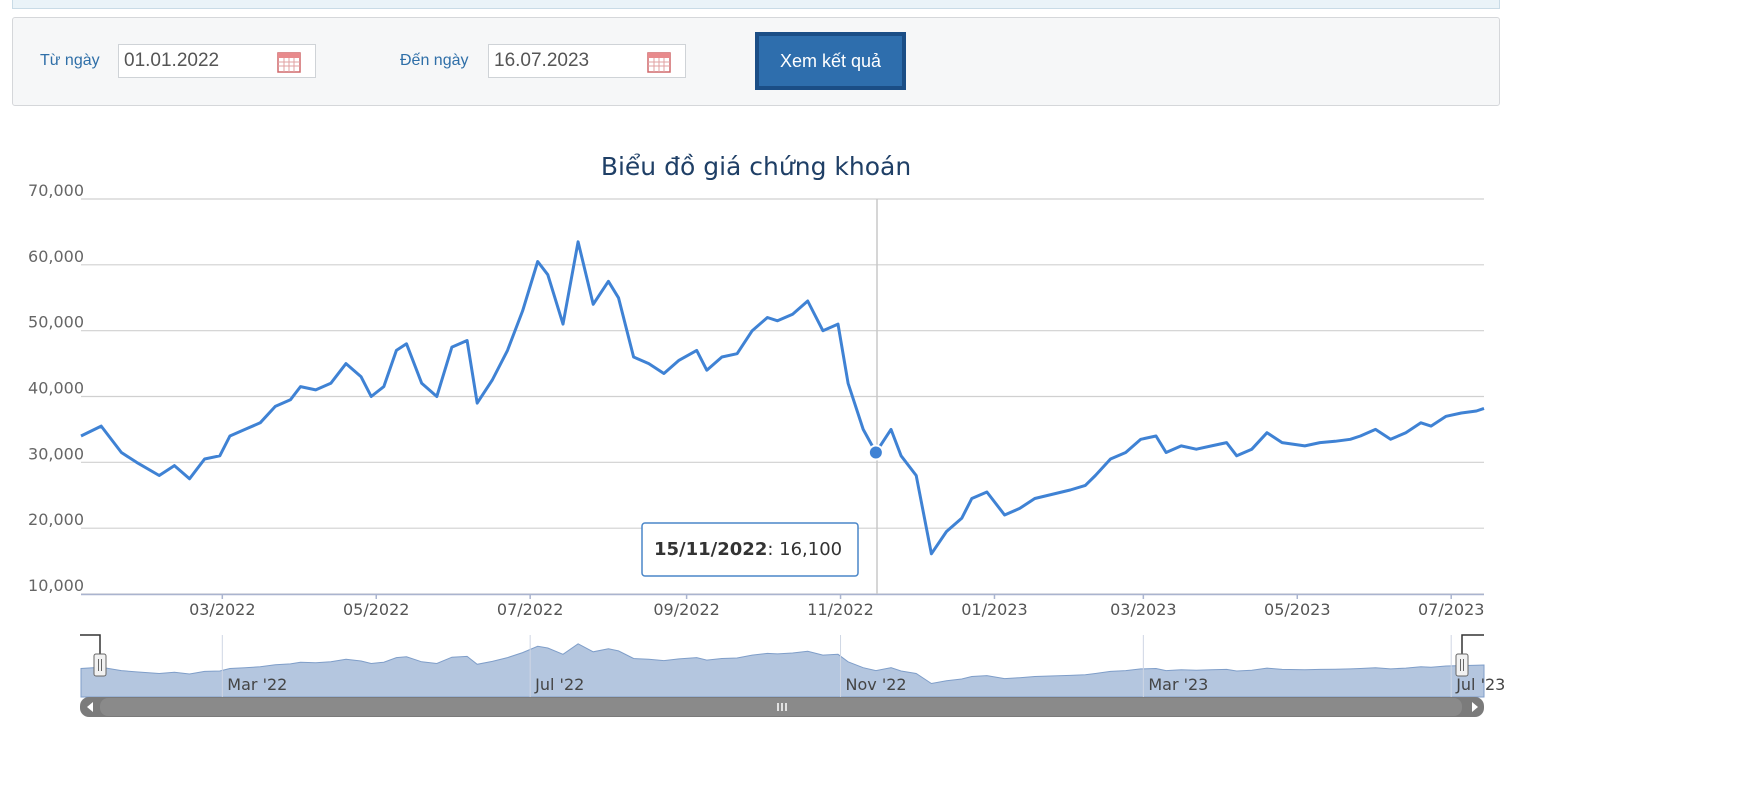 Image resolution: width=1739 pixels, height=805 pixels. I want to click on to-date-field, so click(587, 61).